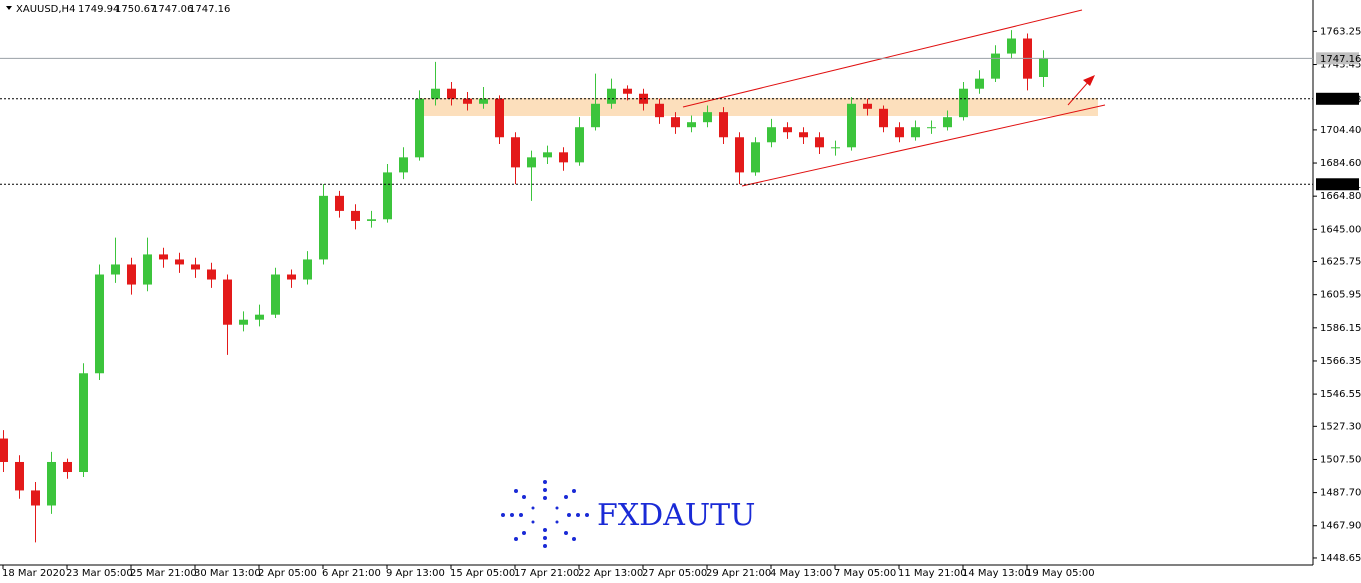  What do you see at coordinates (172, 9) in the screenshot?
I see `header-value: 1747.06` at bounding box center [172, 9].